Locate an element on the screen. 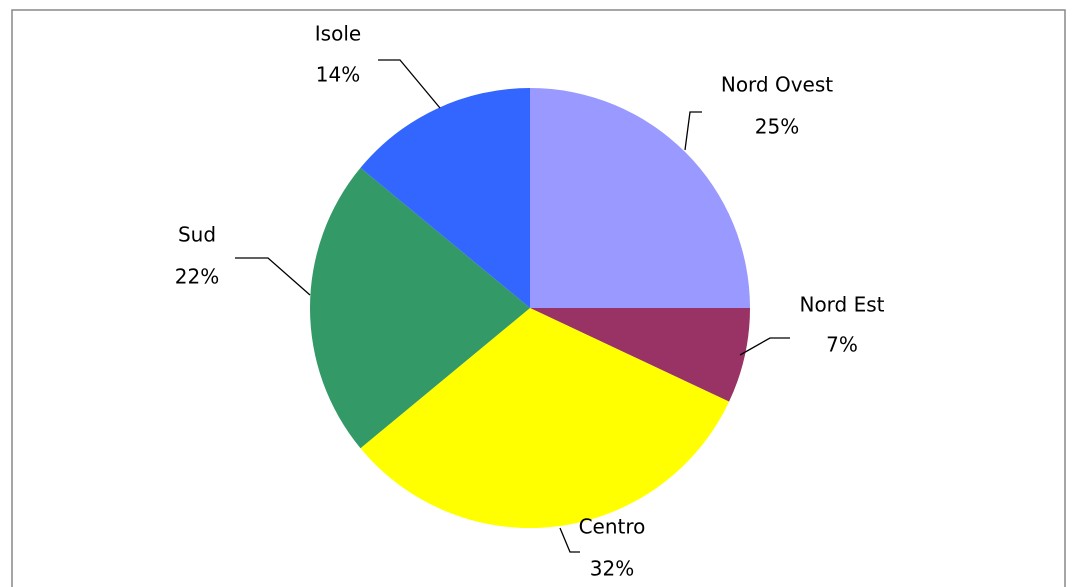 The image size is (1077, 587). slice-value-label: 7% is located at coordinates (842, 345).